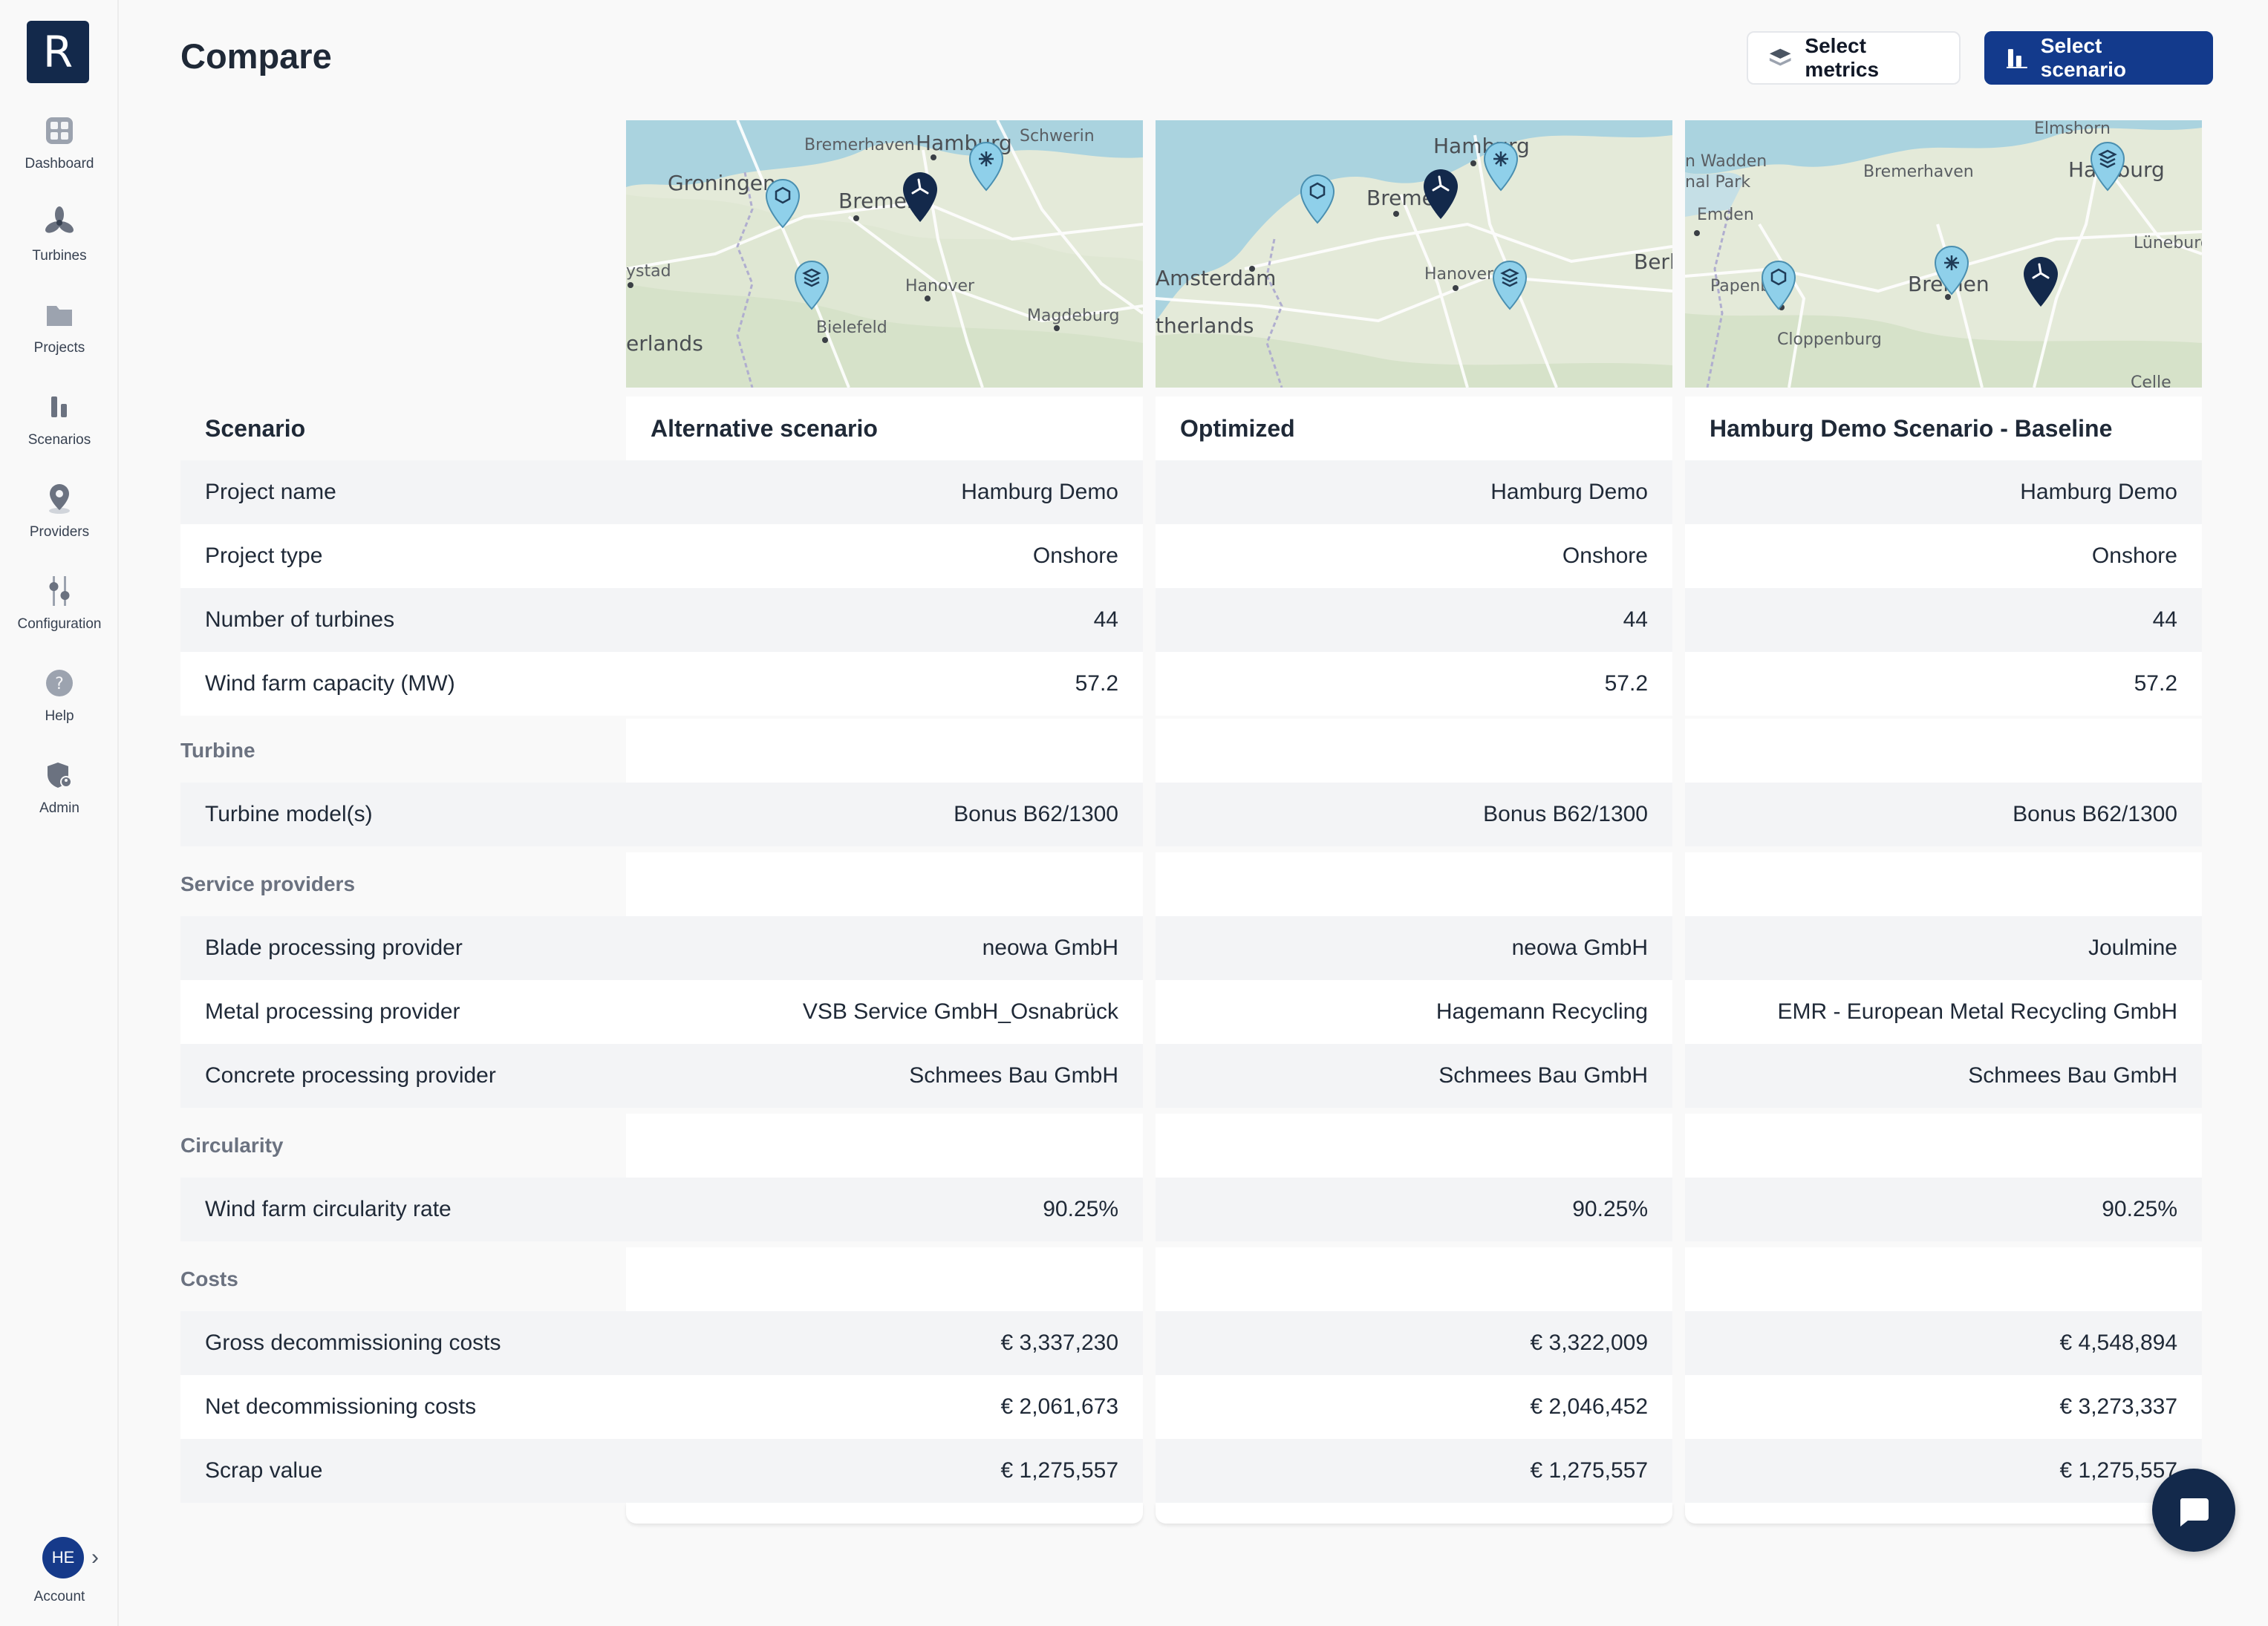 Image resolution: width=2268 pixels, height=1626 pixels. What do you see at coordinates (59, 614) in the screenshot?
I see `sidebar-item-configuration: Configuration` at bounding box center [59, 614].